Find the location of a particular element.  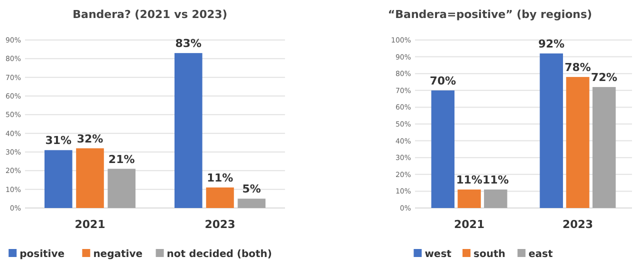

legend-label: negative is located at coordinates (118, 254).